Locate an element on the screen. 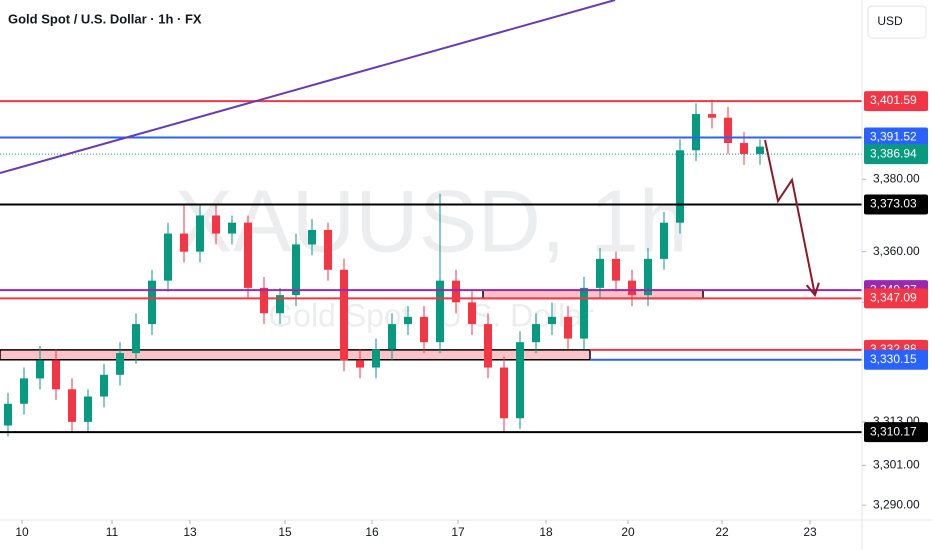 Image resolution: width=932 pixels, height=550 pixels. y-tick-label: 3,360.00 is located at coordinates (896, 251).